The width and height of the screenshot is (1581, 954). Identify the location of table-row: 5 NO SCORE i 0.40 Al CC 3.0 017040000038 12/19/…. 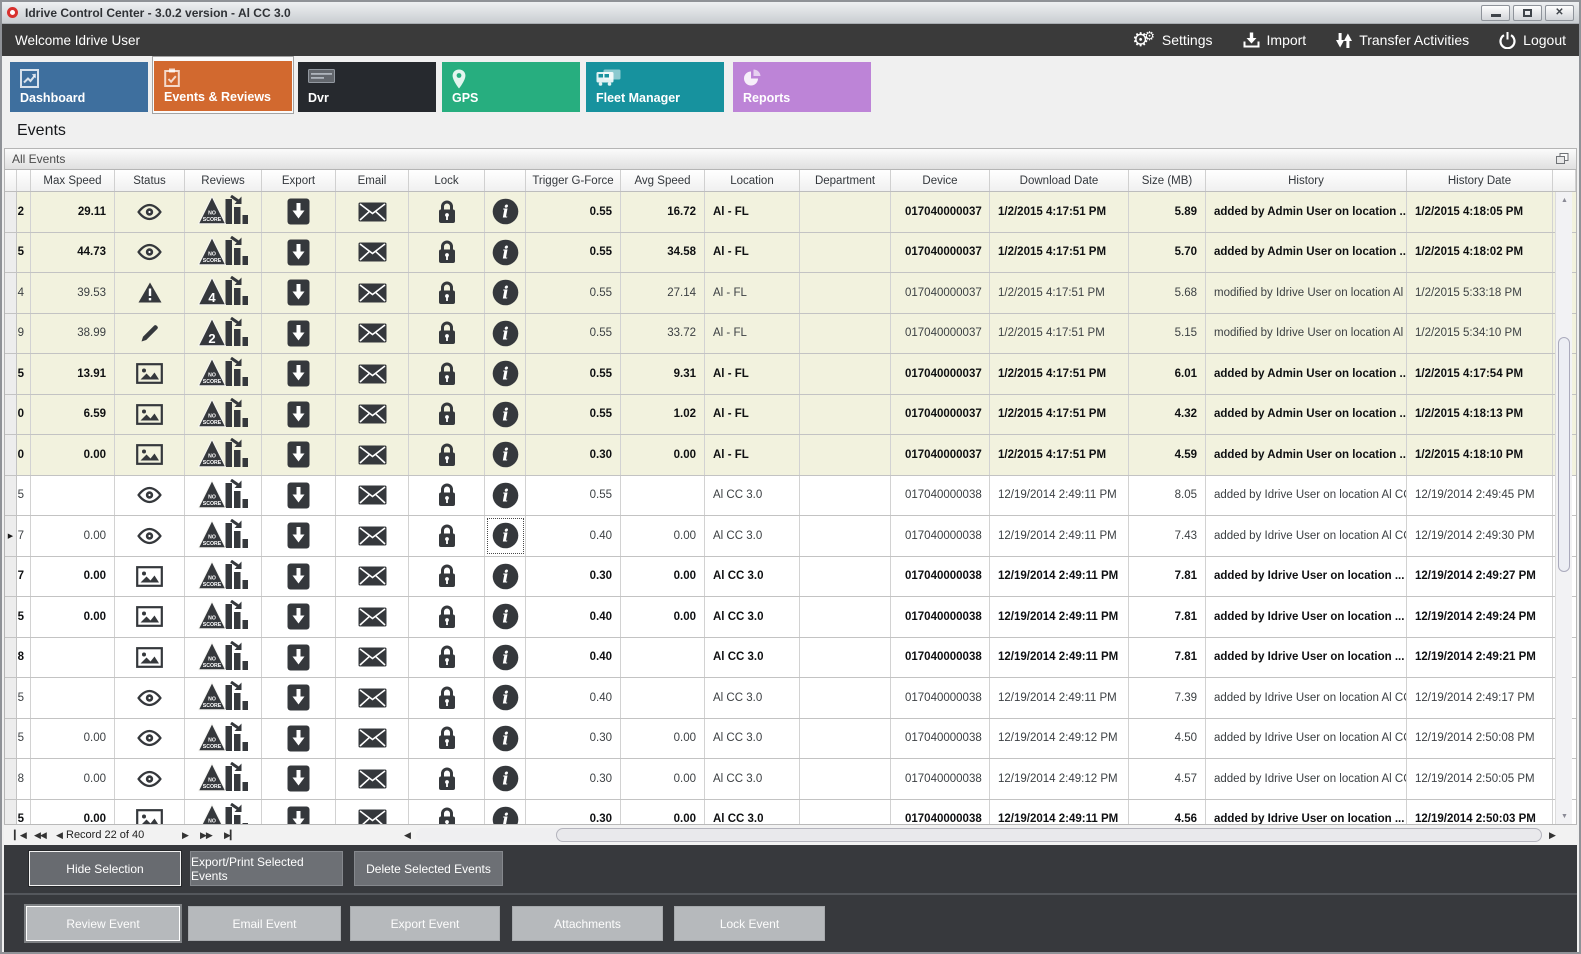
(790, 698).